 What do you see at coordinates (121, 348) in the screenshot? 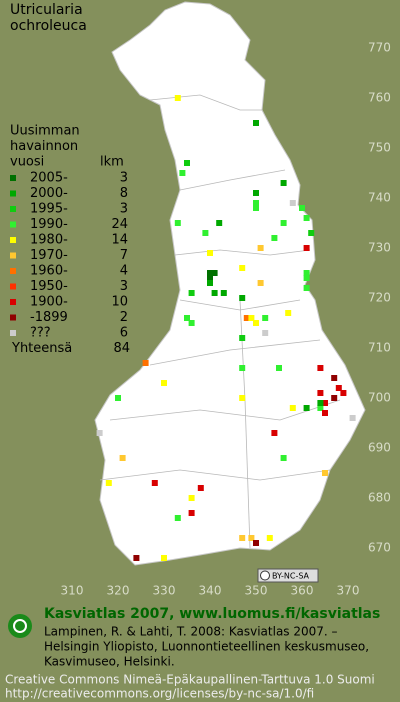
I see `legend-total: 84` at bounding box center [121, 348].